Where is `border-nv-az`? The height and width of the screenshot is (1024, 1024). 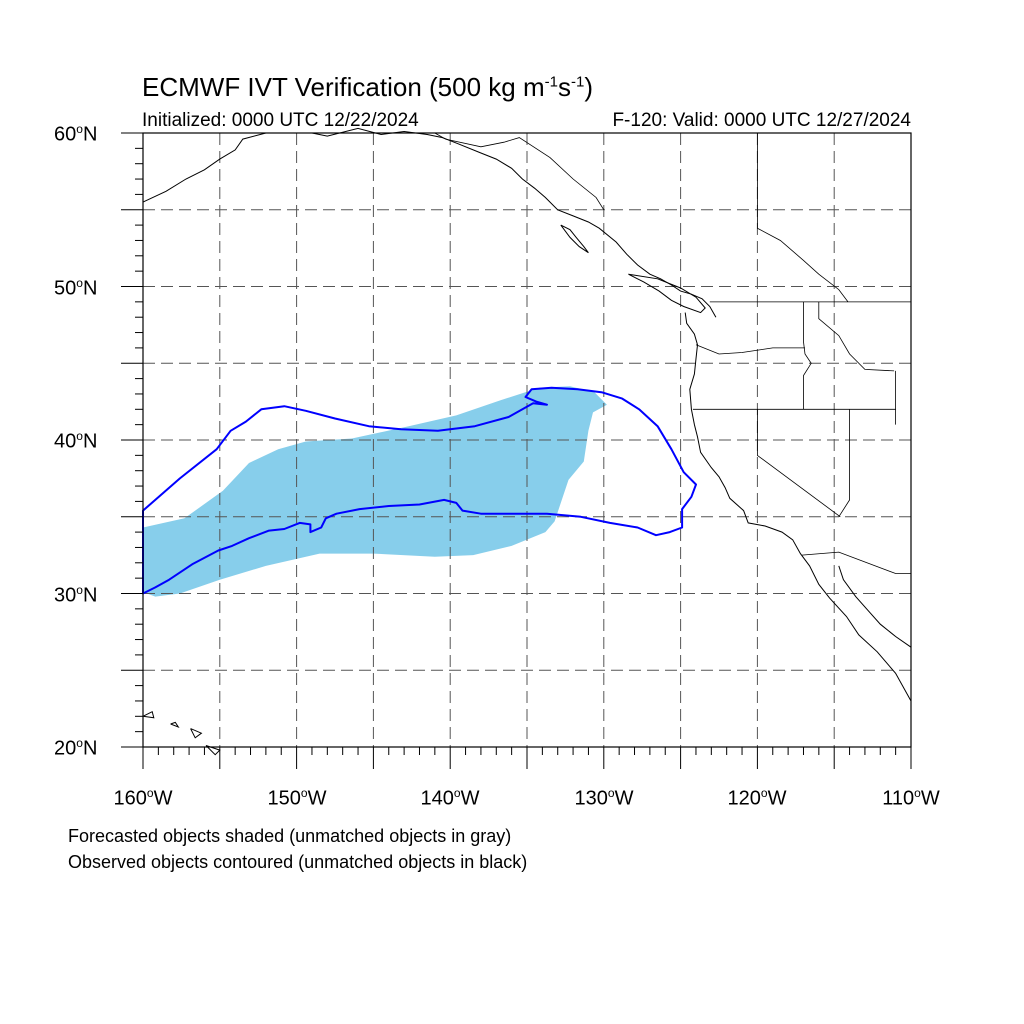 border-nv-az is located at coordinates (844, 463).